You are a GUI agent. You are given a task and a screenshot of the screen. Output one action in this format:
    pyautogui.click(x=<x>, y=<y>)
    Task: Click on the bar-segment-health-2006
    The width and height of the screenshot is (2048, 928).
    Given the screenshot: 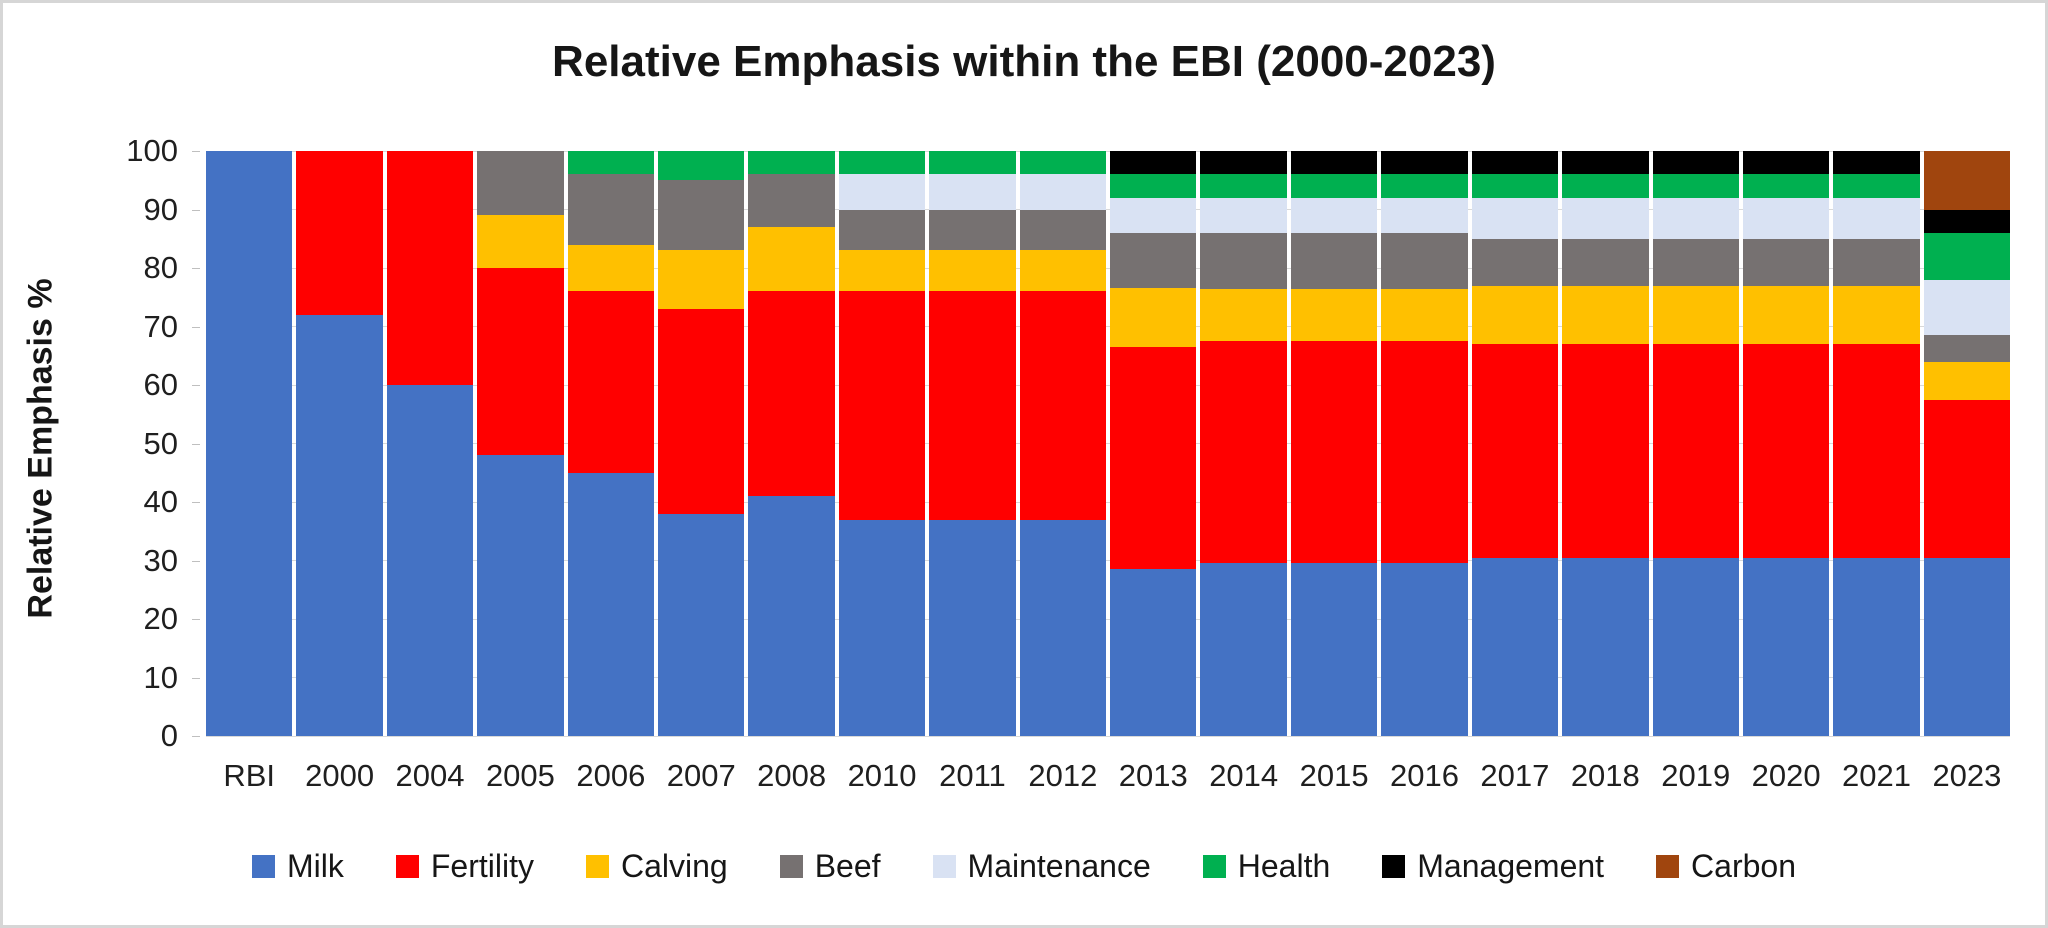 What is the action you would take?
    pyautogui.click(x=611, y=163)
    